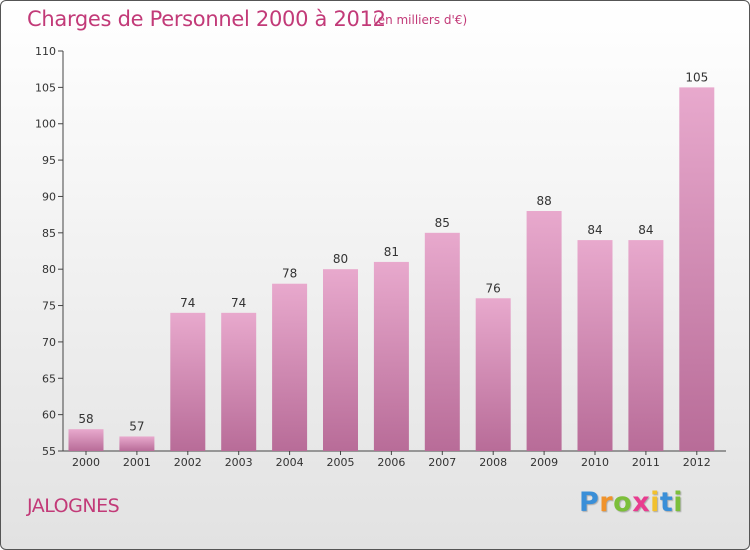  Describe the element at coordinates (49, 415) in the screenshot. I see `y-tick-label: 60` at that location.